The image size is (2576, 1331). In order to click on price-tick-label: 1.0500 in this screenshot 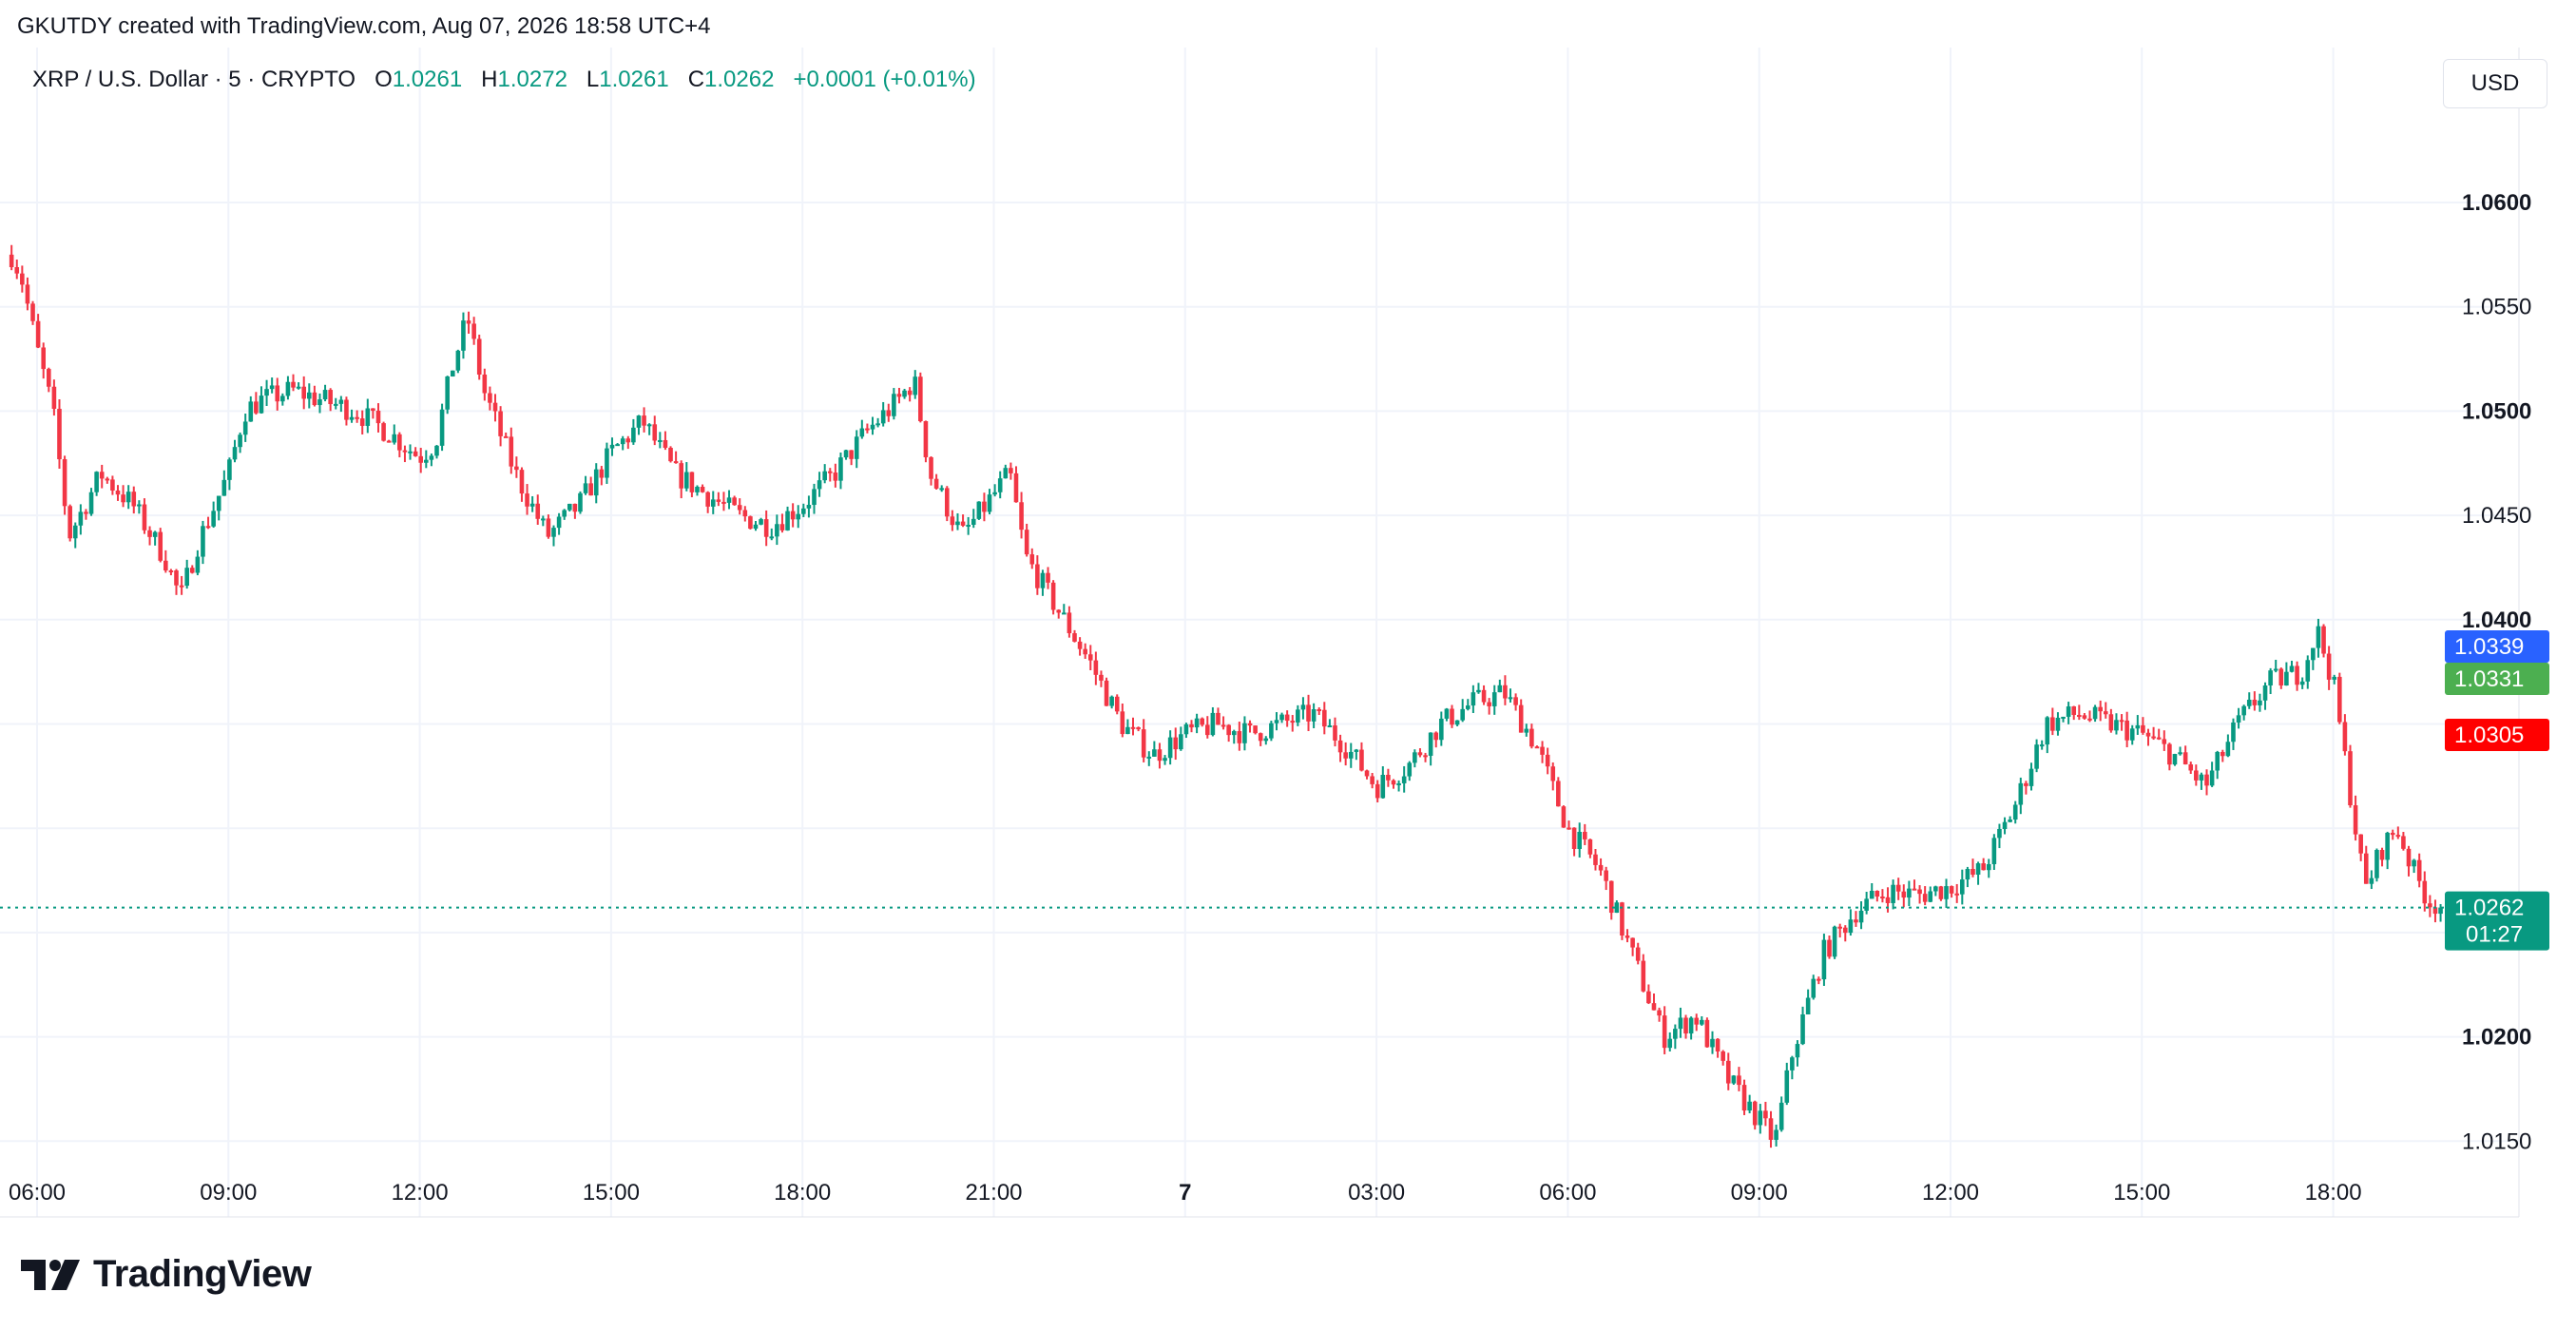, I will do `click(2497, 411)`.